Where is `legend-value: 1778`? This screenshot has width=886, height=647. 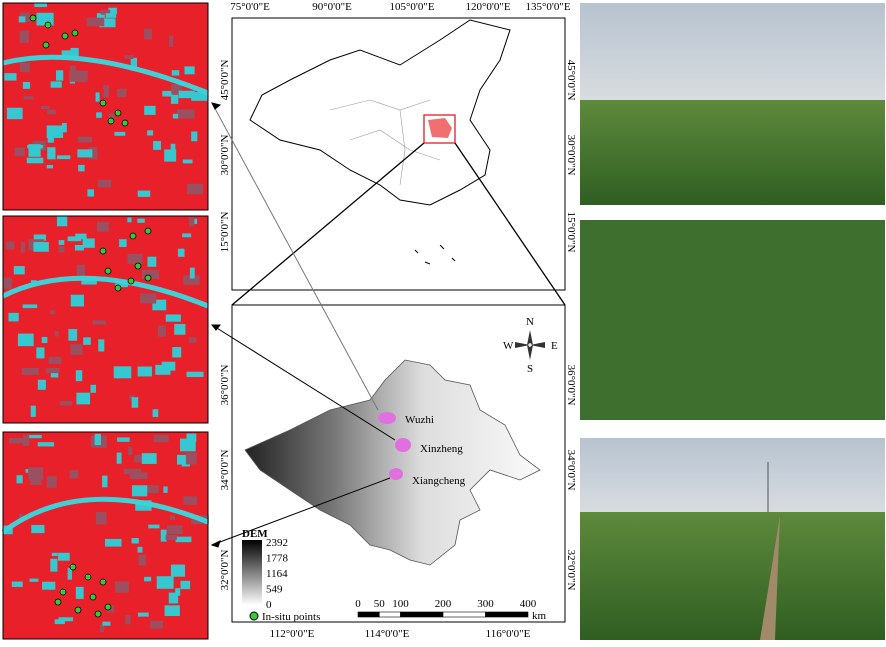
legend-value: 1778 is located at coordinates (277, 559).